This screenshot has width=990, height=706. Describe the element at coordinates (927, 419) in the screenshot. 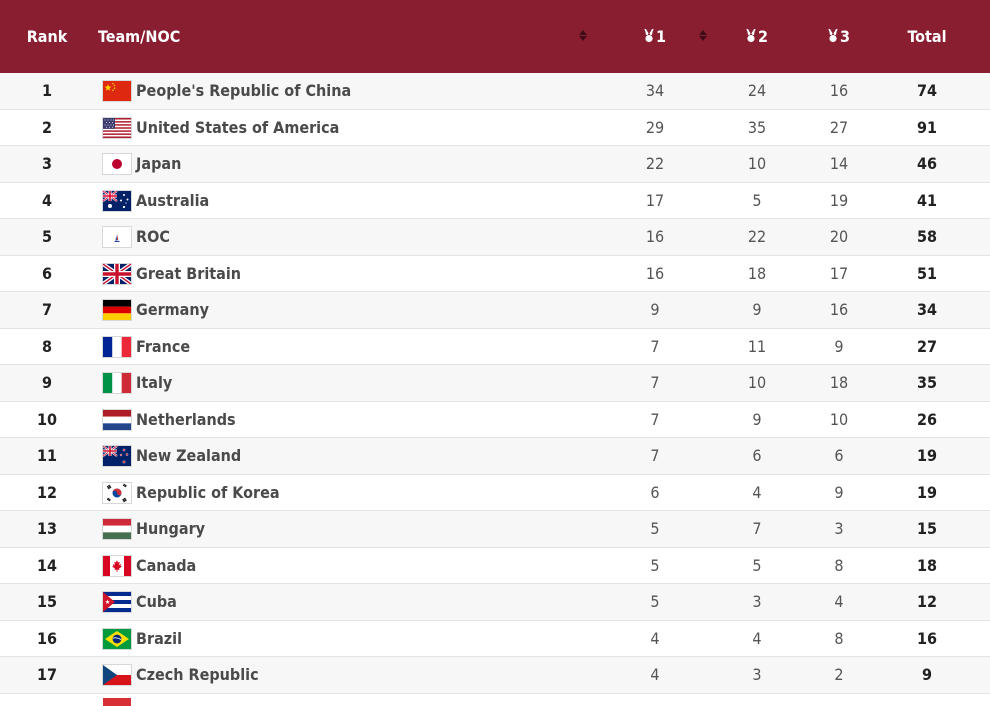

I see `total-count: 26` at that location.